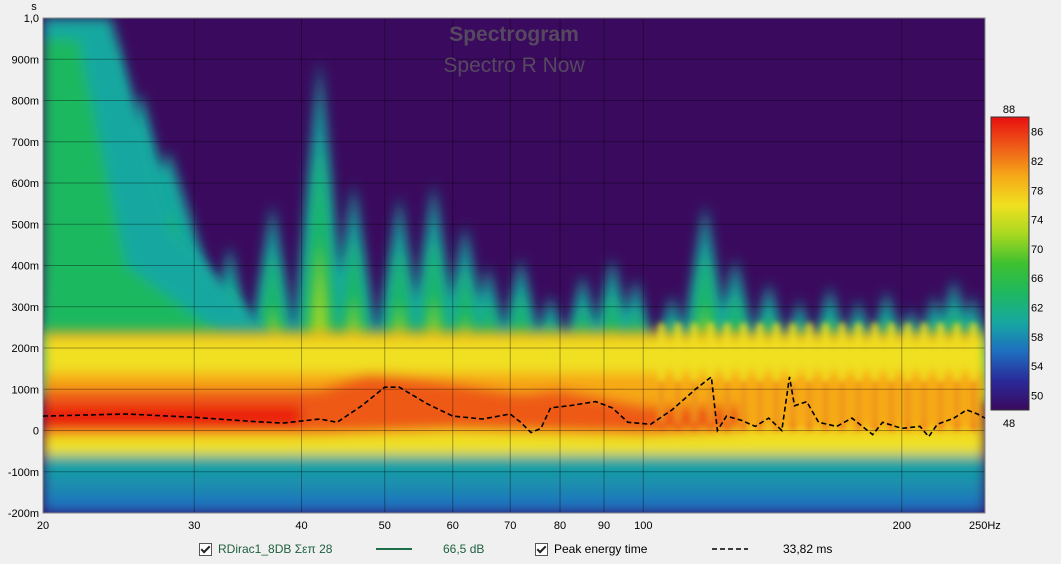 The width and height of the screenshot is (1061, 564). I want to click on x-tick-label: 70, so click(510, 526).